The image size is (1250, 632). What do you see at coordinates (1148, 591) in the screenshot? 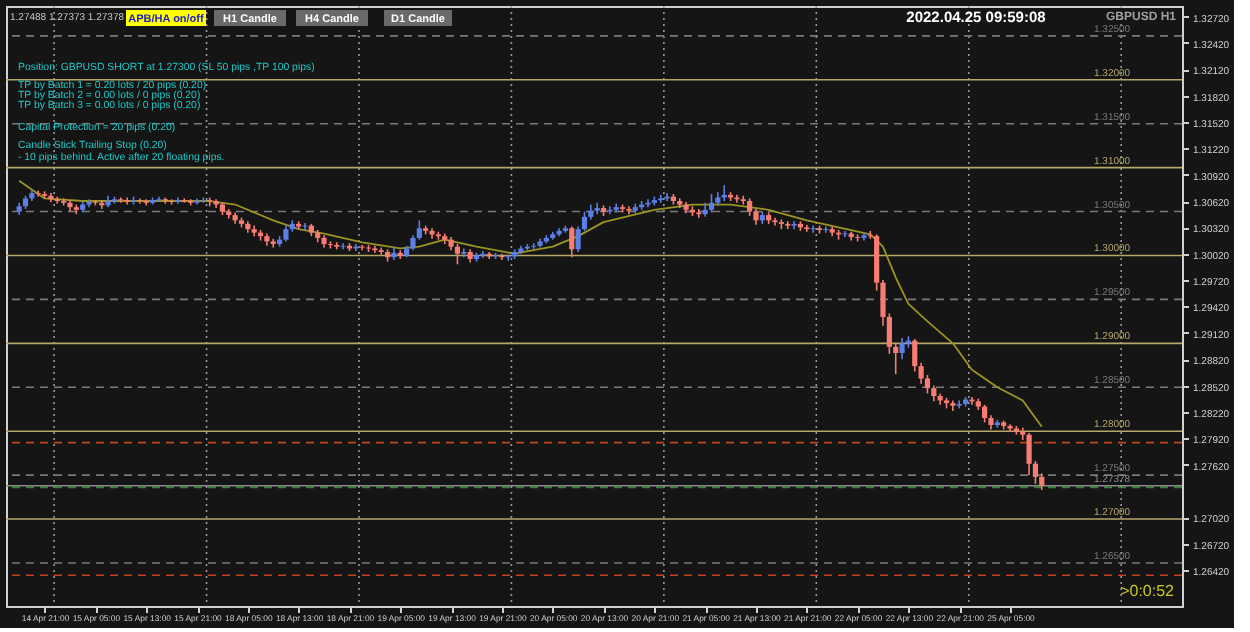
I see `annotation: >0:0:52` at bounding box center [1148, 591].